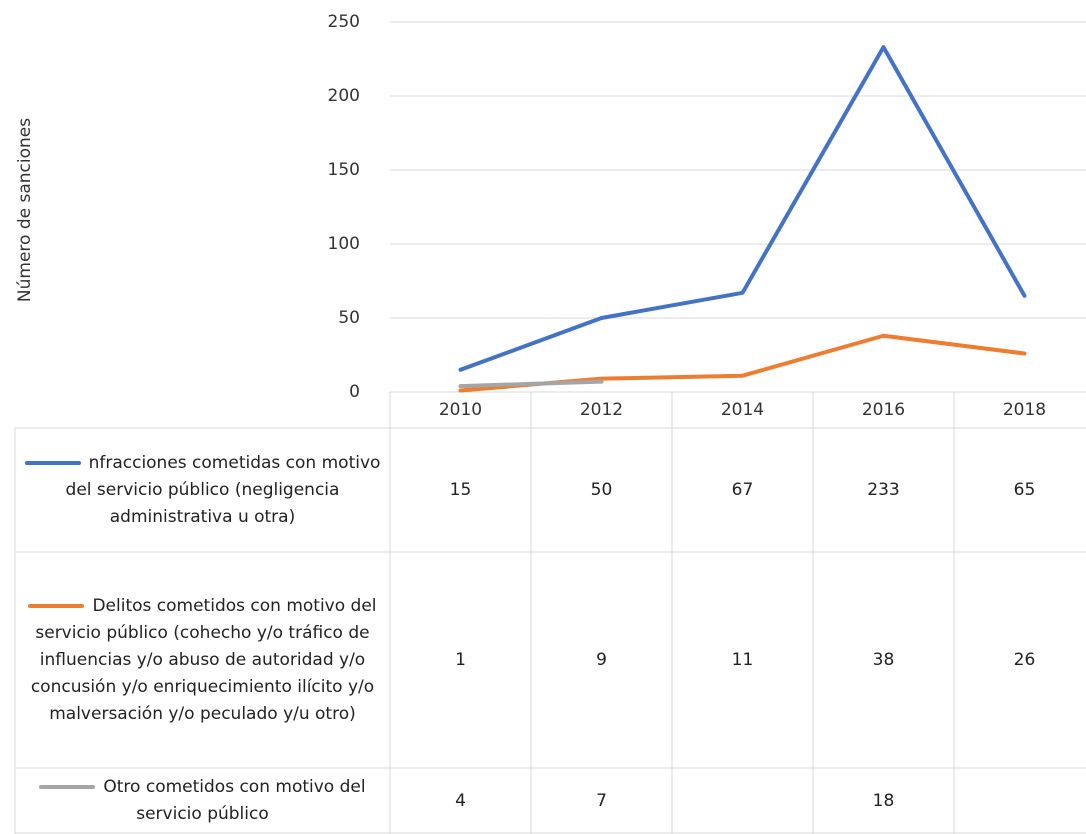  Describe the element at coordinates (354, 392) in the screenshot. I see `y-tick-label: 0` at that location.